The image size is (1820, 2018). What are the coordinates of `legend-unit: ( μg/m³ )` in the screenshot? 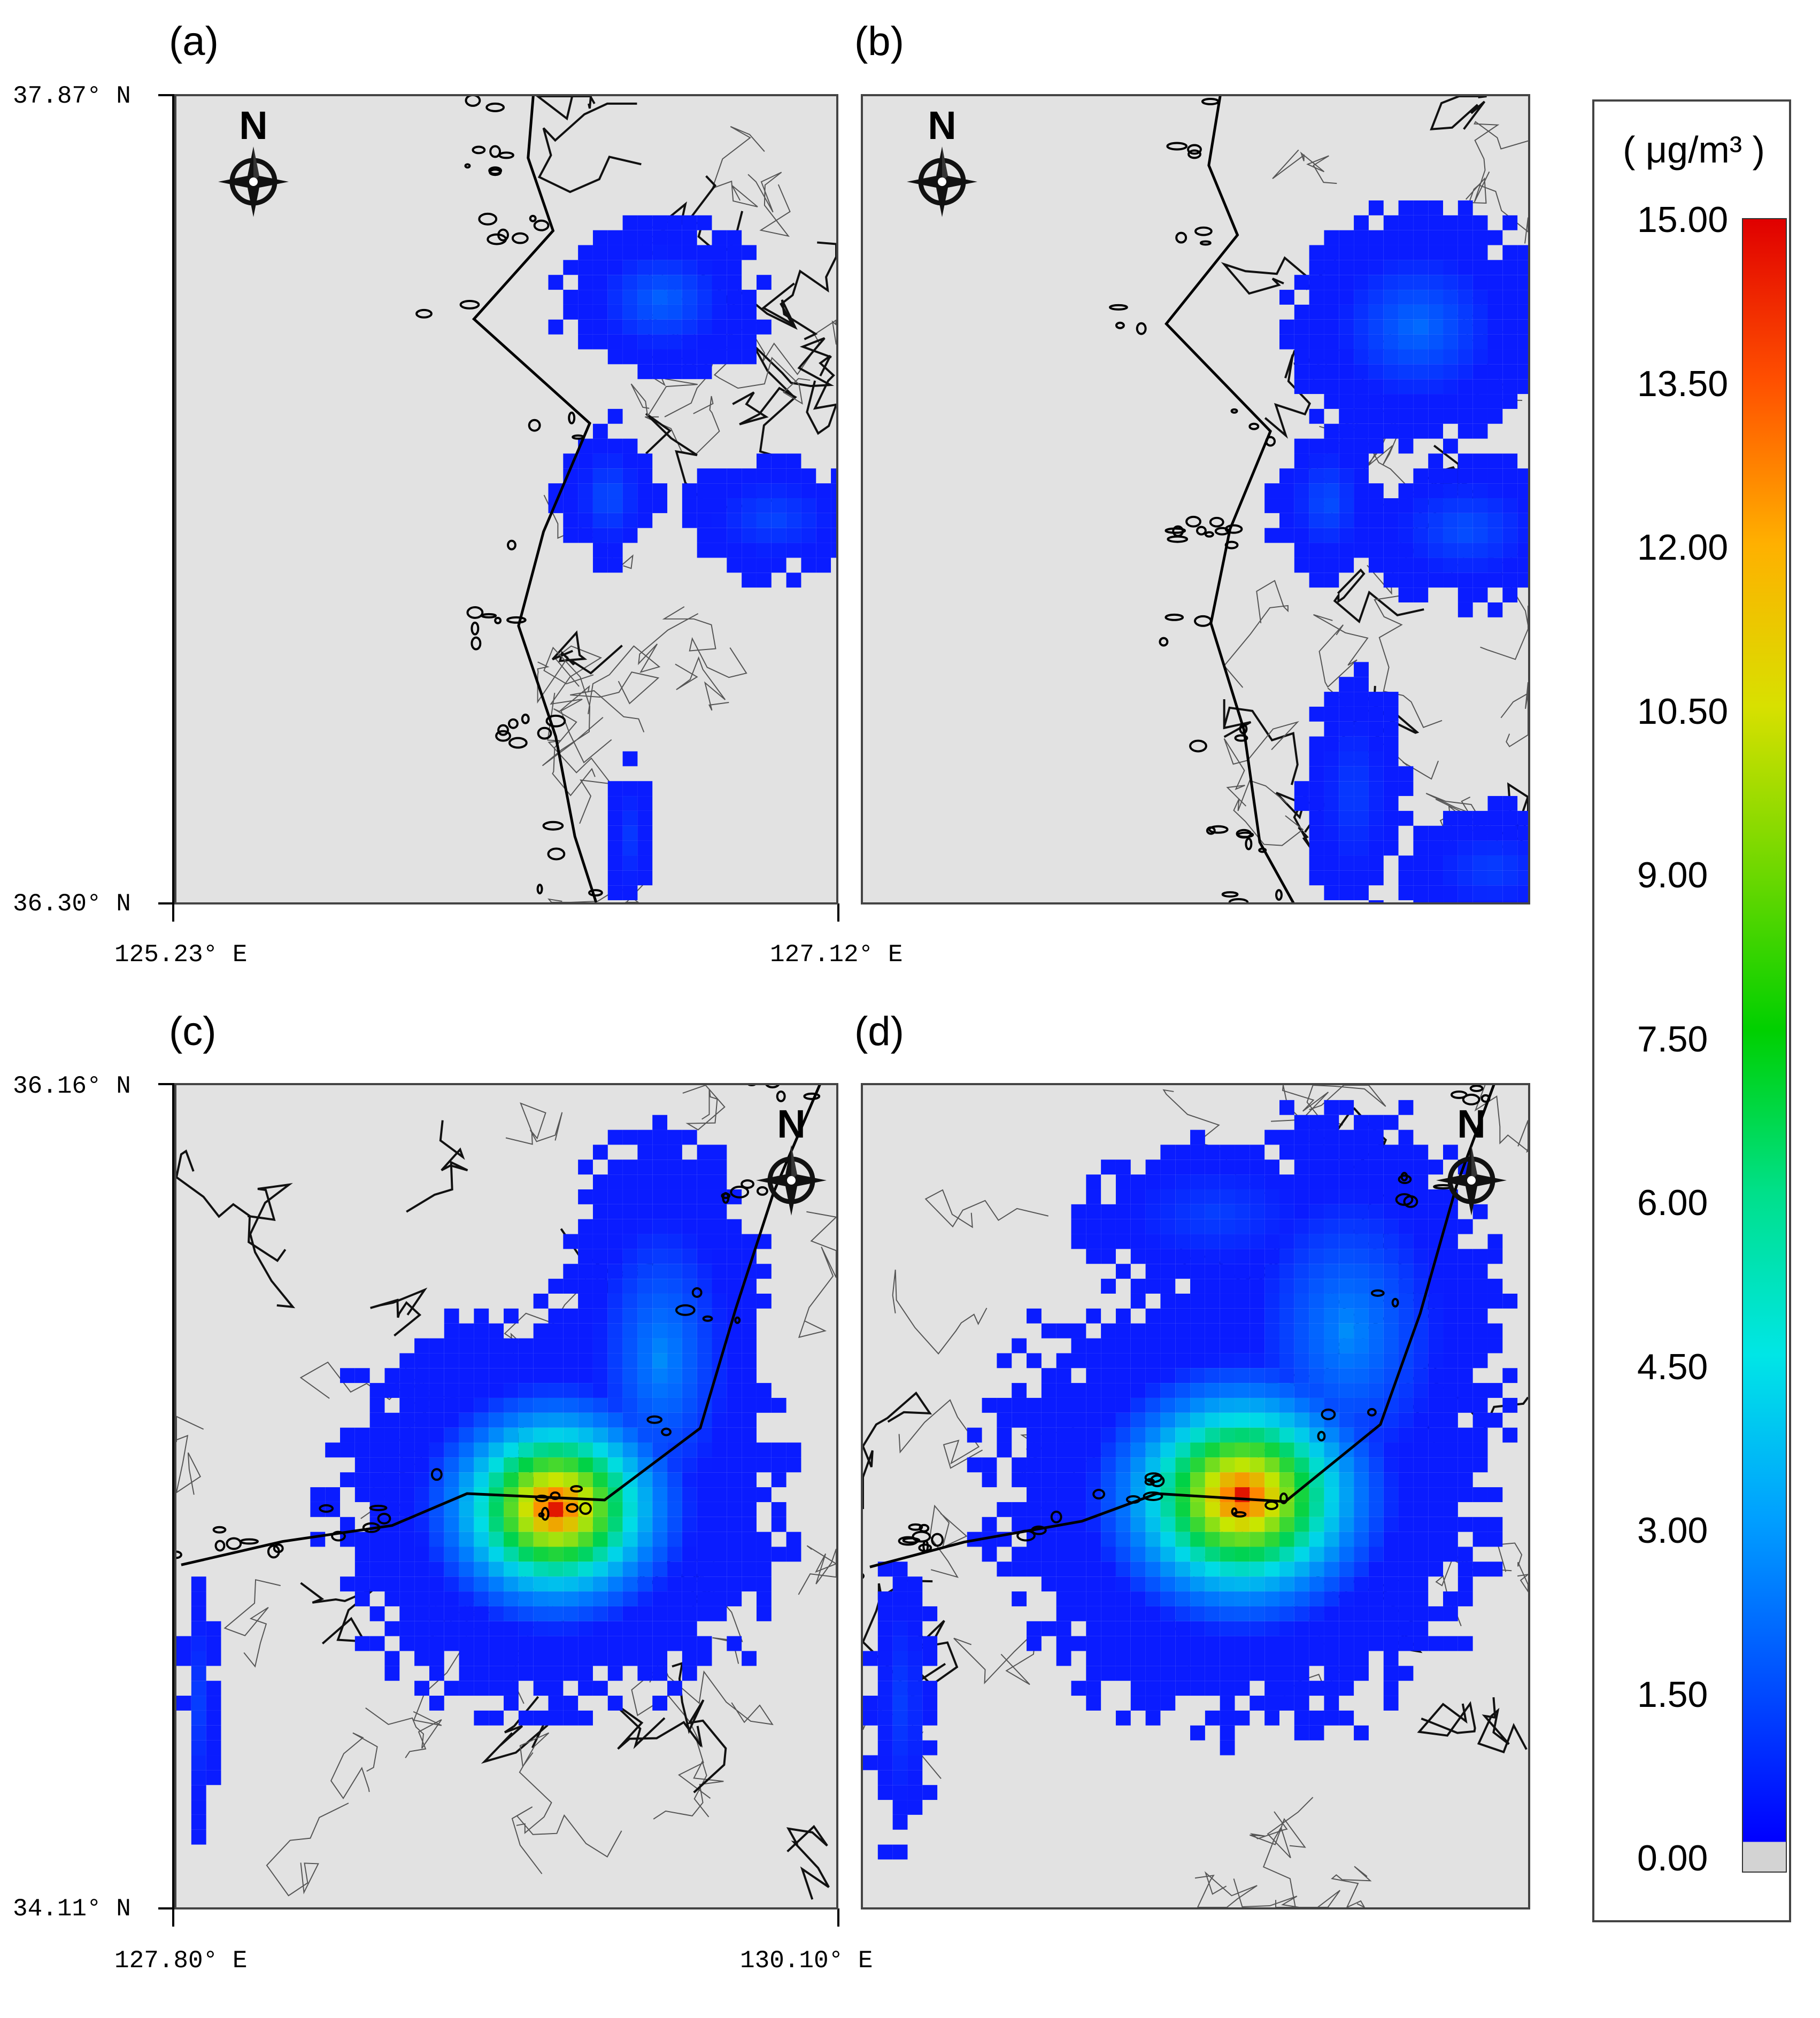 It's located at (1694, 150).